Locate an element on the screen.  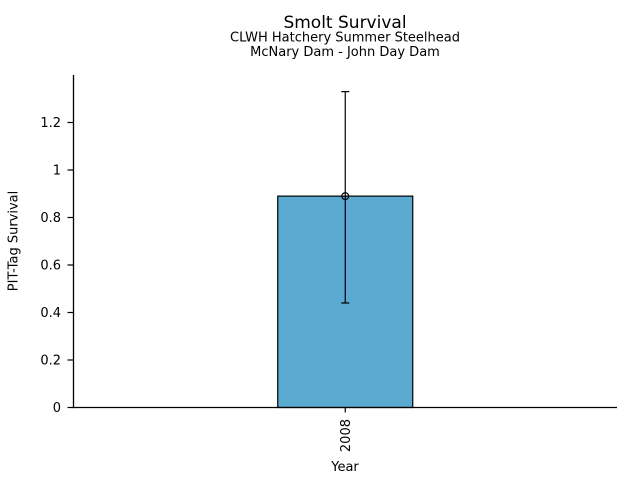
point-marker is located at coordinates (345, 196).